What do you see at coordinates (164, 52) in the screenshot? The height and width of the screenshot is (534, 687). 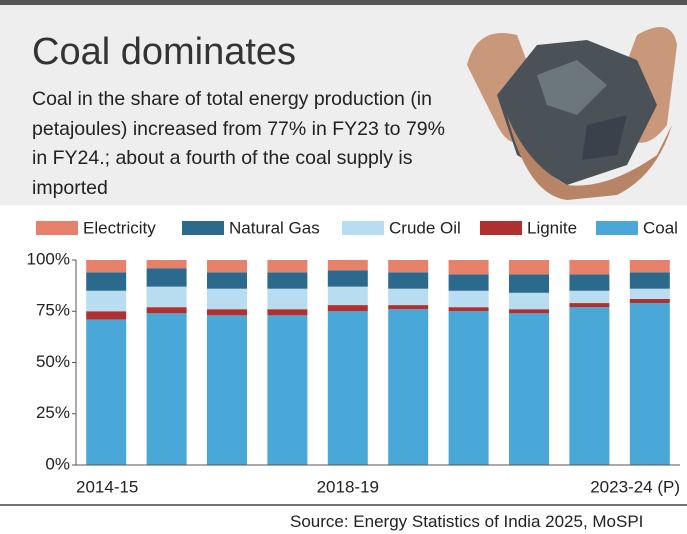 I see `chart-title: Coal dominates` at bounding box center [164, 52].